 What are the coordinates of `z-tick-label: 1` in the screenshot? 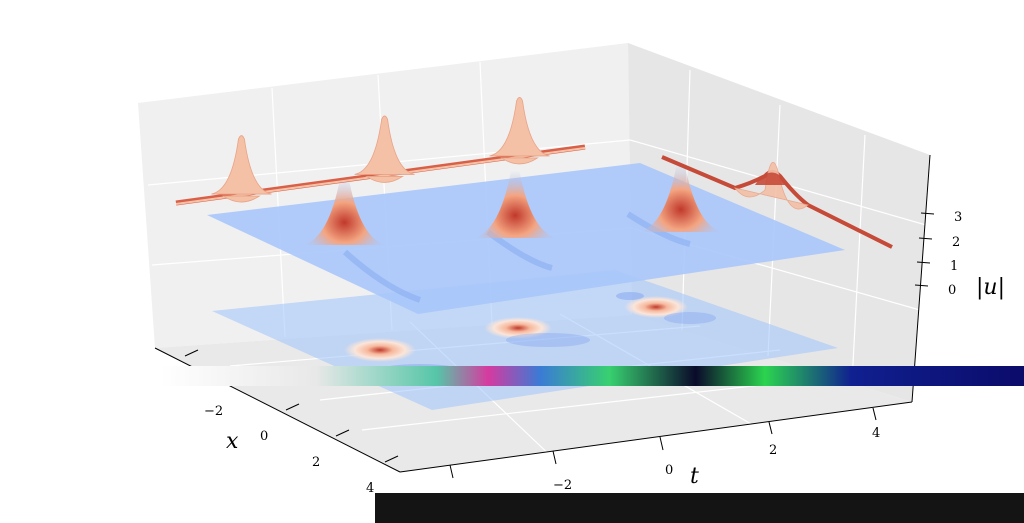 It's located at (954, 266).